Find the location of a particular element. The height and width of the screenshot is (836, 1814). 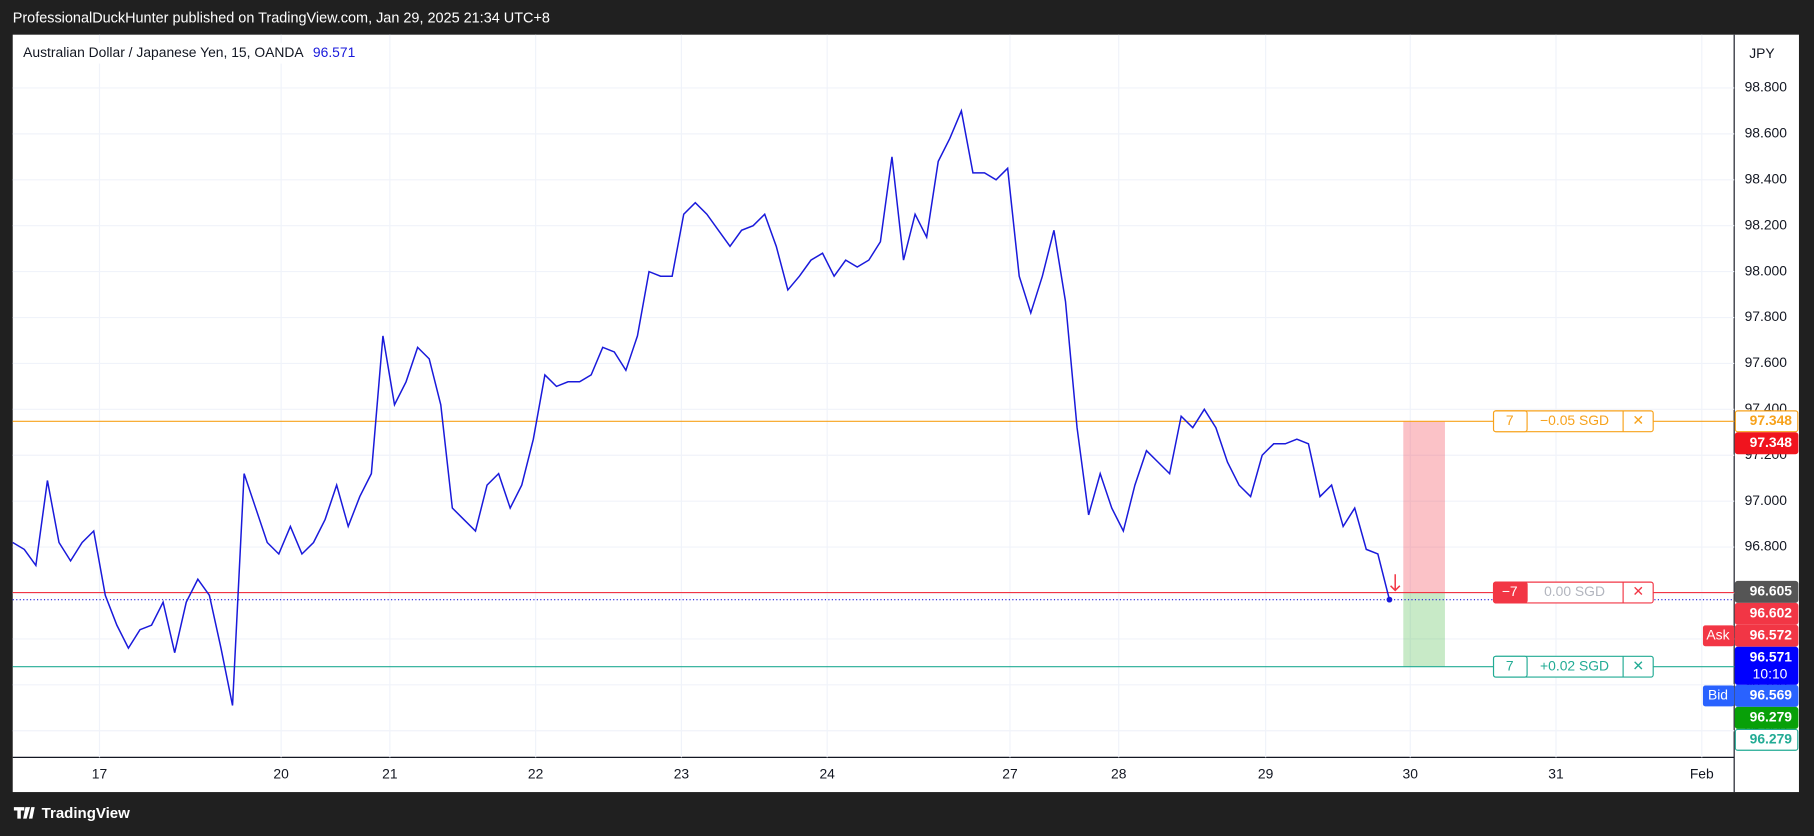

x-tick-label: 29 is located at coordinates (1266, 773).